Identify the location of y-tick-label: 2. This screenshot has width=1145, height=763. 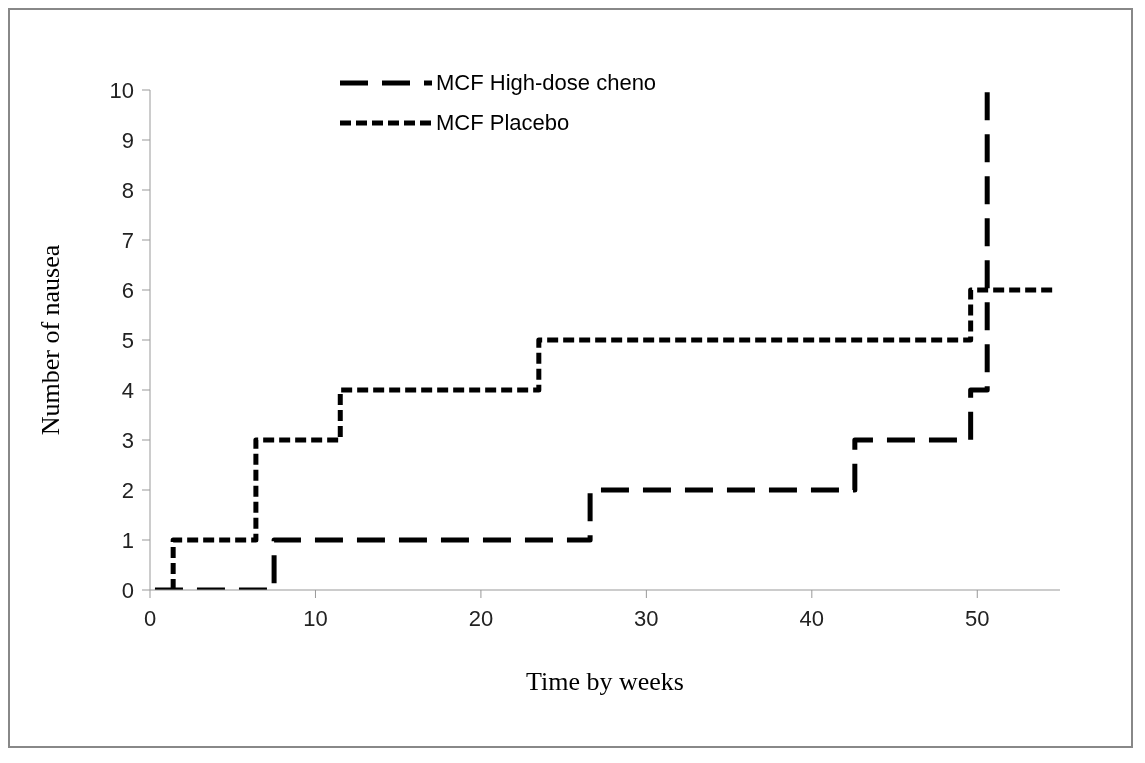
(127, 490).